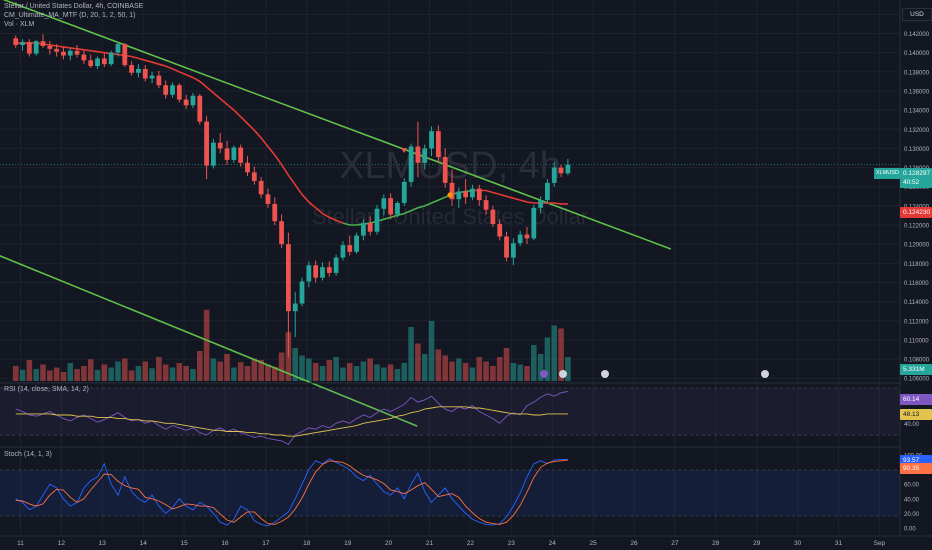 The height and width of the screenshot is (550, 932). Describe the element at coordinates (917, 112) in the screenshot. I see `price-tick-label: 0.134000` at that location.